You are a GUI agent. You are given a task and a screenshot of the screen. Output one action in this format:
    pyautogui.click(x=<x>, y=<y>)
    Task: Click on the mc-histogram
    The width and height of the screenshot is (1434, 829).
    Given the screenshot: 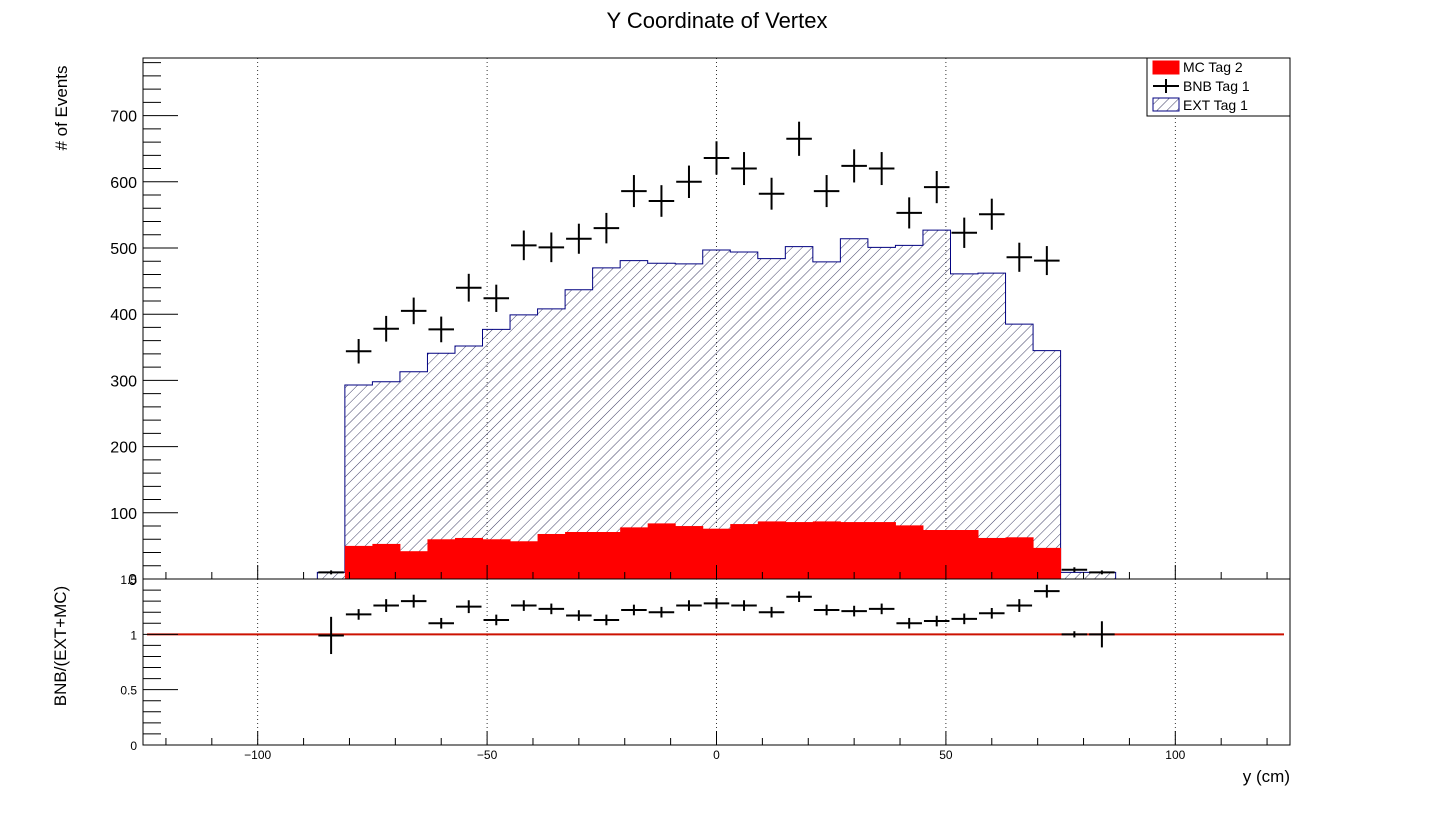 What is the action you would take?
    pyautogui.click(x=703, y=550)
    